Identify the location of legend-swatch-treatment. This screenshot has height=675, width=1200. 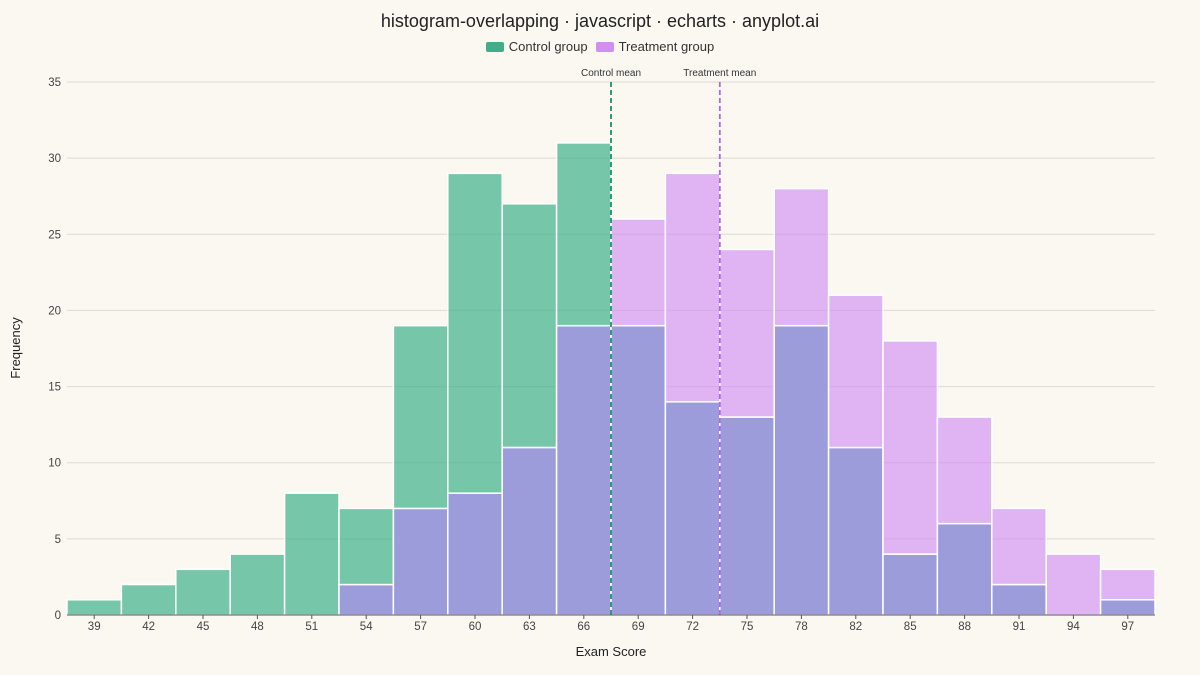
(604, 46).